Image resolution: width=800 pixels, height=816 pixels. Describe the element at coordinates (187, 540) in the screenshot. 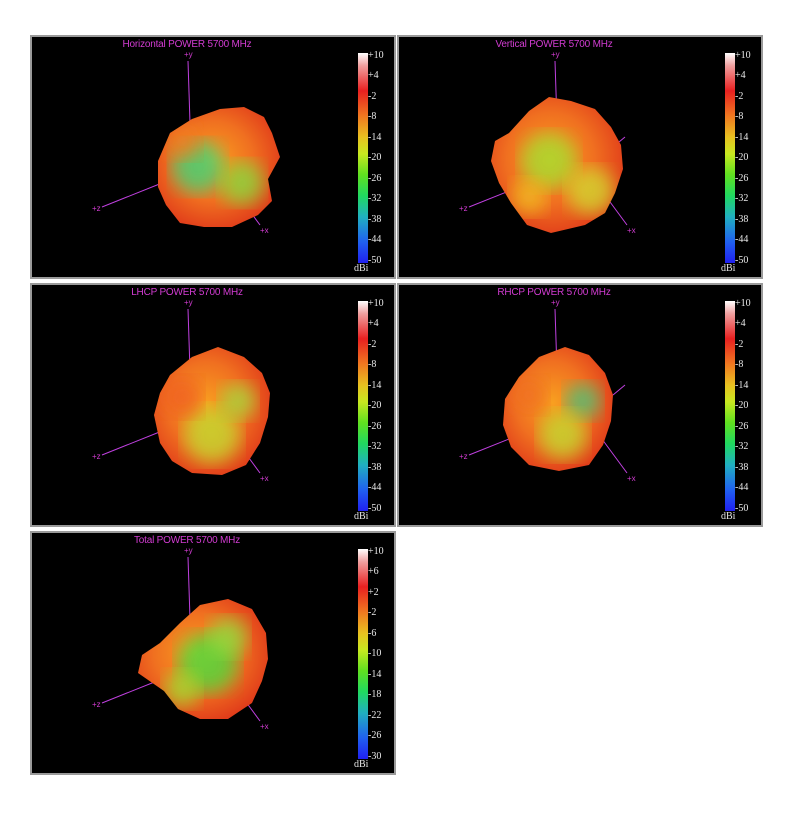

I see `chart-title: Total POWER 5700 MHz` at that location.